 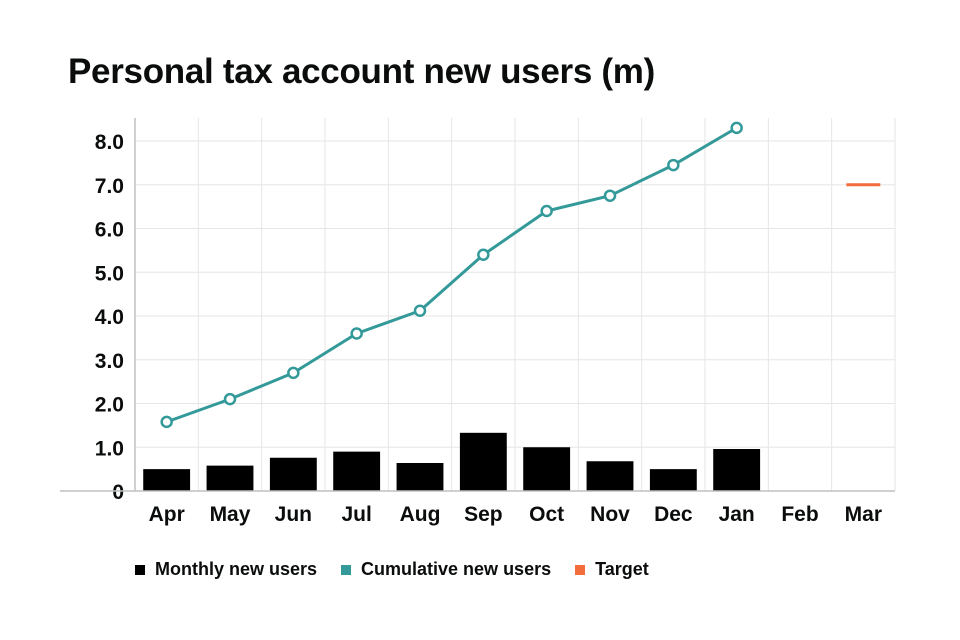 What do you see at coordinates (483, 514) in the screenshot?
I see `x-tick-label-sep: Sep` at bounding box center [483, 514].